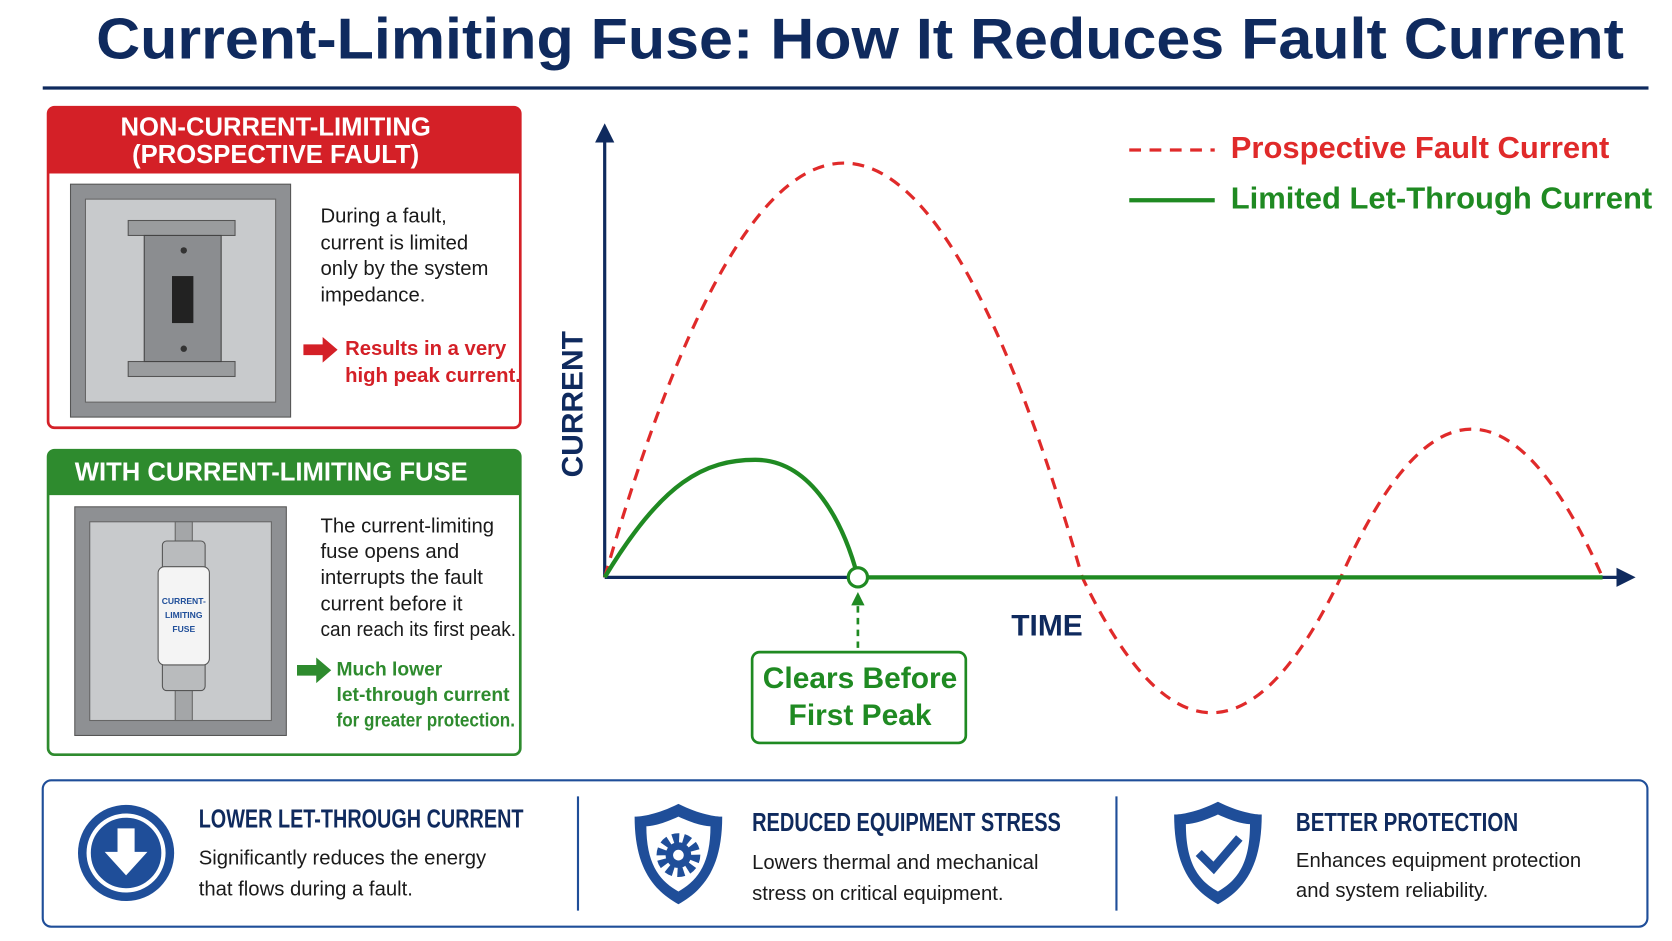  What do you see at coordinates (390, 552) in the screenshot?
I see `description: fuse opens and` at bounding box center [390, 552].